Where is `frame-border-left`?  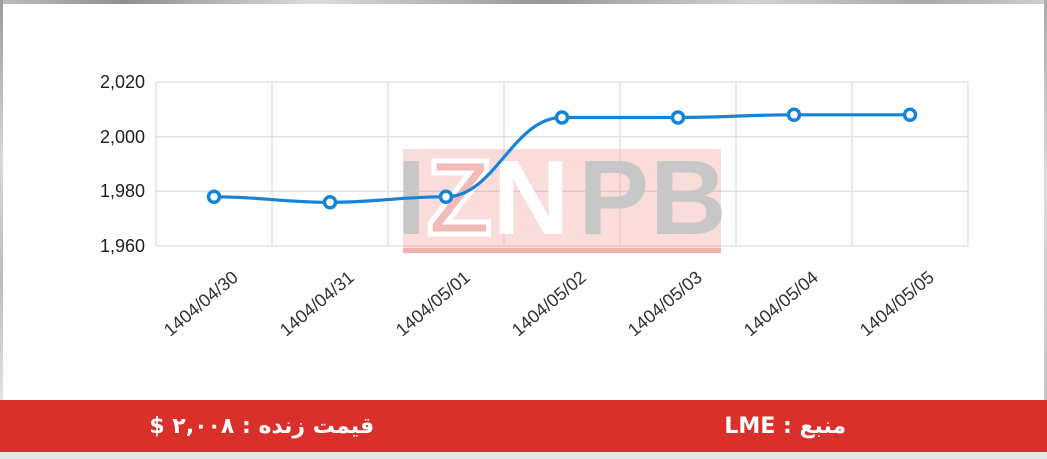
frame-border-left is located at coordinates (1, 200).